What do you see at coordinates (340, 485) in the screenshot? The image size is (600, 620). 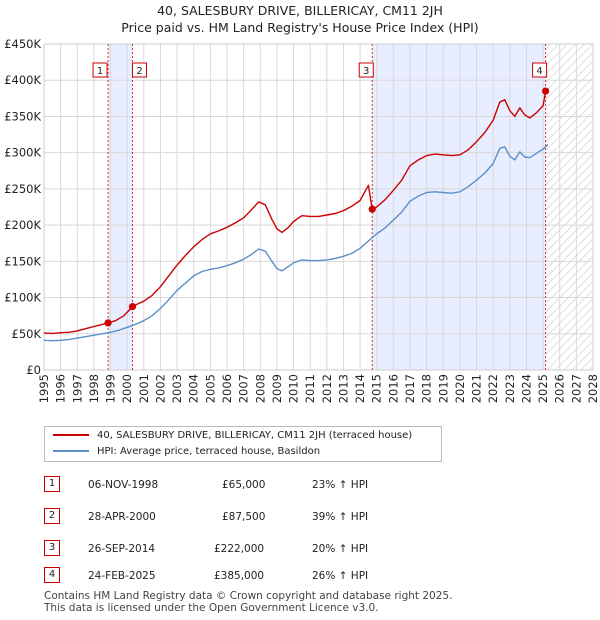 I see `transaction-hpi: 23% ↑ HPI` at bounding box center [340, 485].